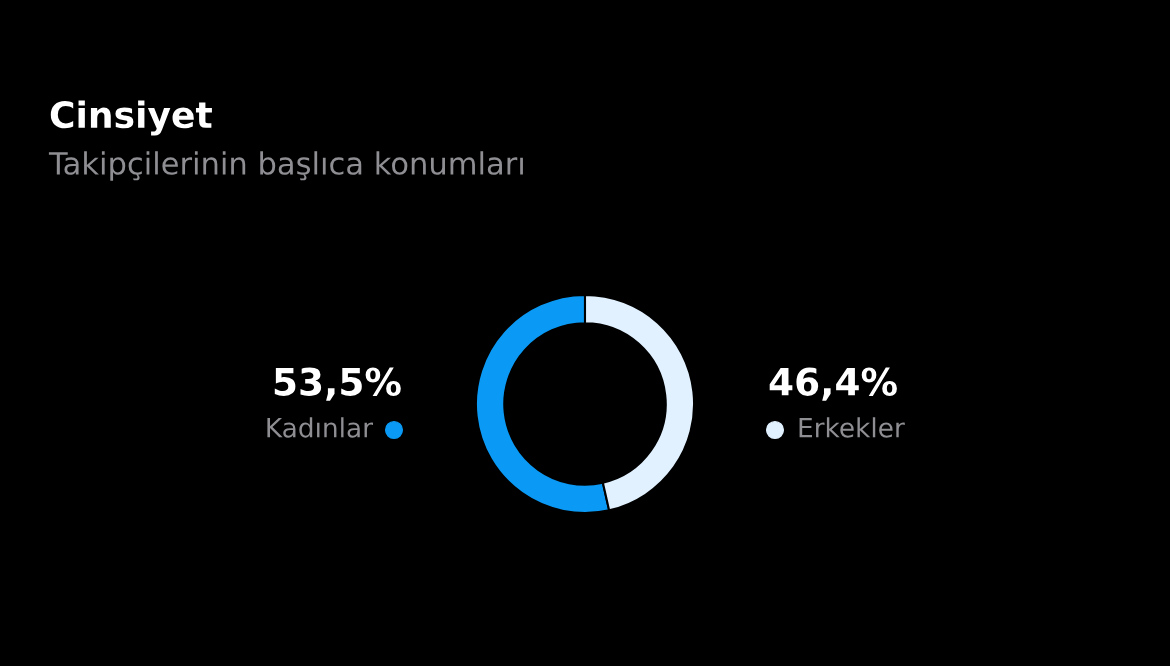 The width and height of the screenshot is (1170, 666). I want to click on chart-title: Cinsiyet, so click(131, 118).